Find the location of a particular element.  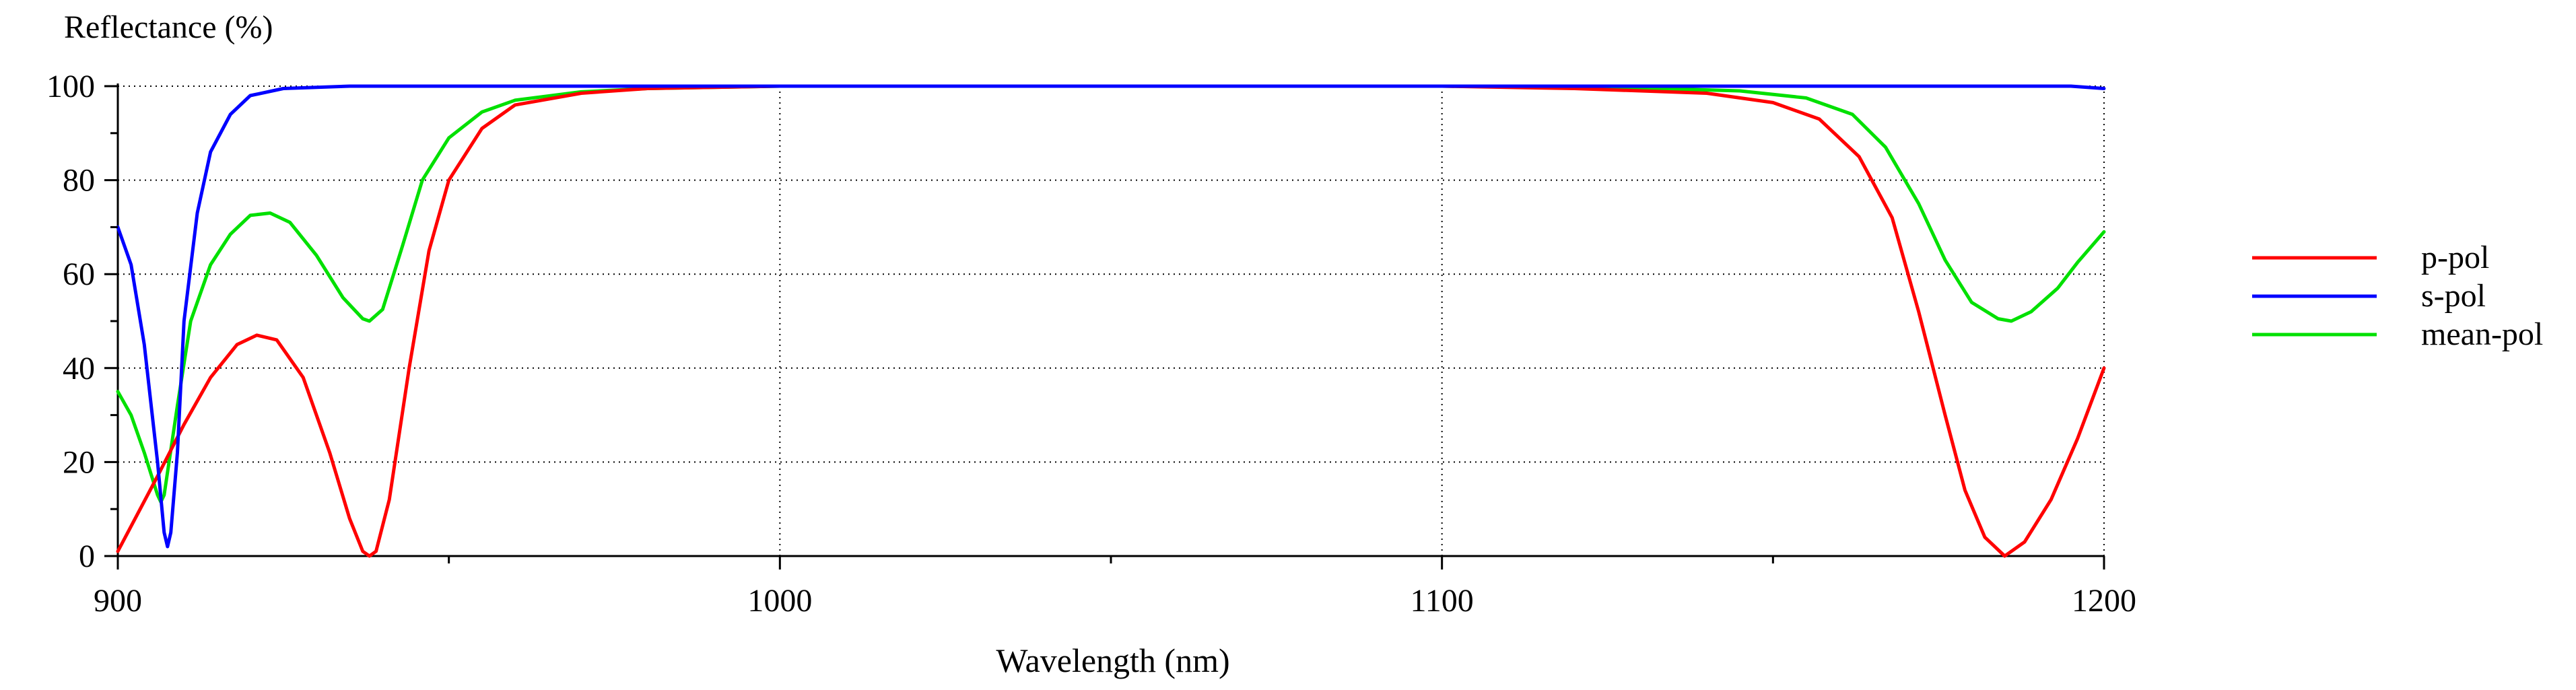

legend-label-mean-pol: mean-pol is located at coordinates (2482, 334).